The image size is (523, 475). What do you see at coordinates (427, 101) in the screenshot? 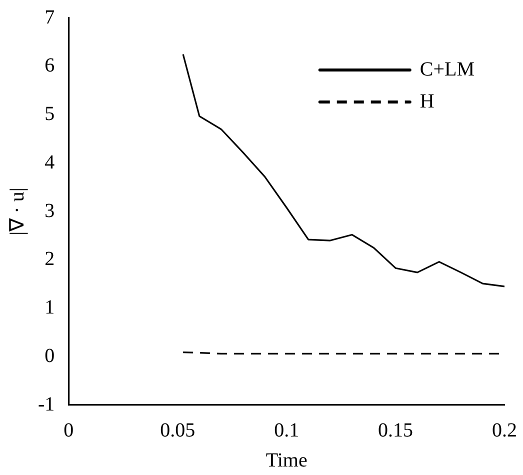
I see `legend-label: H` at bounding box center [427, 101].